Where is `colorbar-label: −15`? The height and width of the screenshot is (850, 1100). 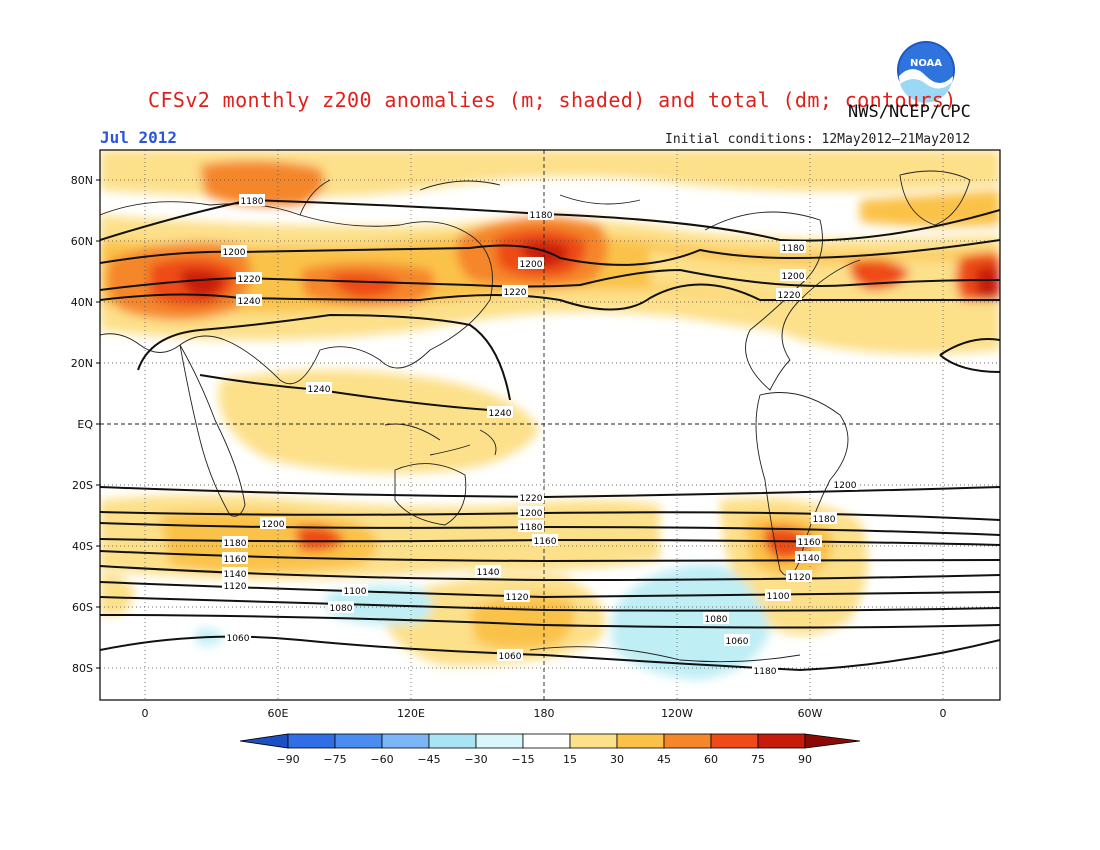
colorbar-label: −15 is located at coordinates (522, 759).